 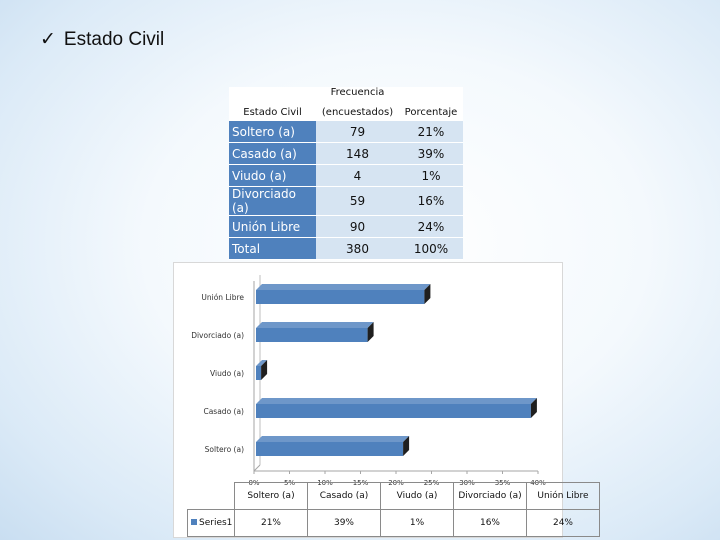 What do you see at coordinates (490, 496) in the screenshot?
I see `data-table-category: Divorciado (a)` at bounding box center [490, 496].